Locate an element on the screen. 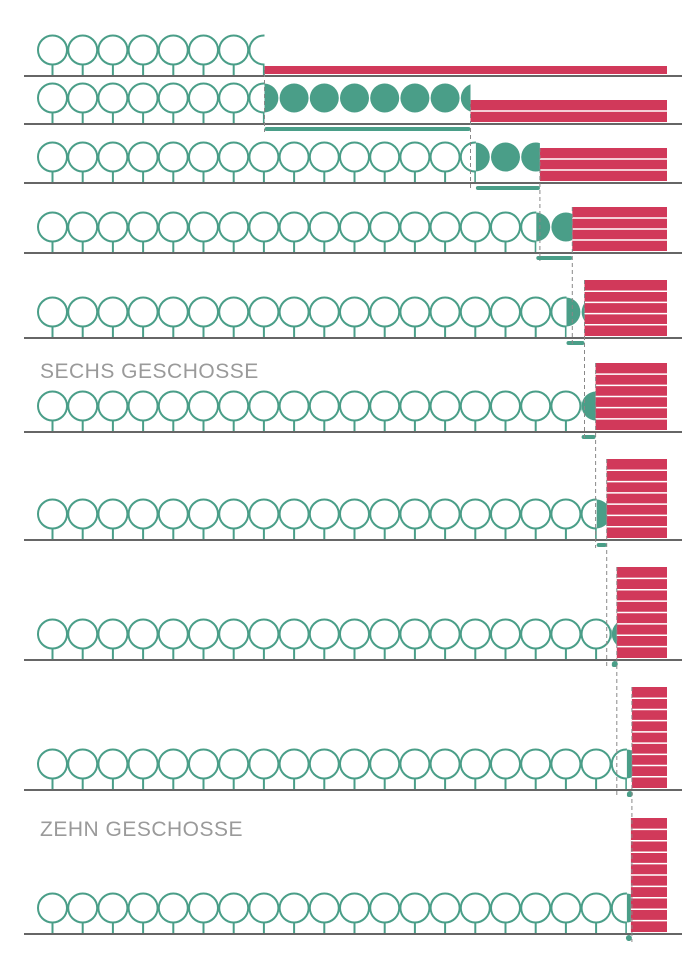 This screenshot has width=700, height=960. building-3-storeys is located at coordinates (603, 164).